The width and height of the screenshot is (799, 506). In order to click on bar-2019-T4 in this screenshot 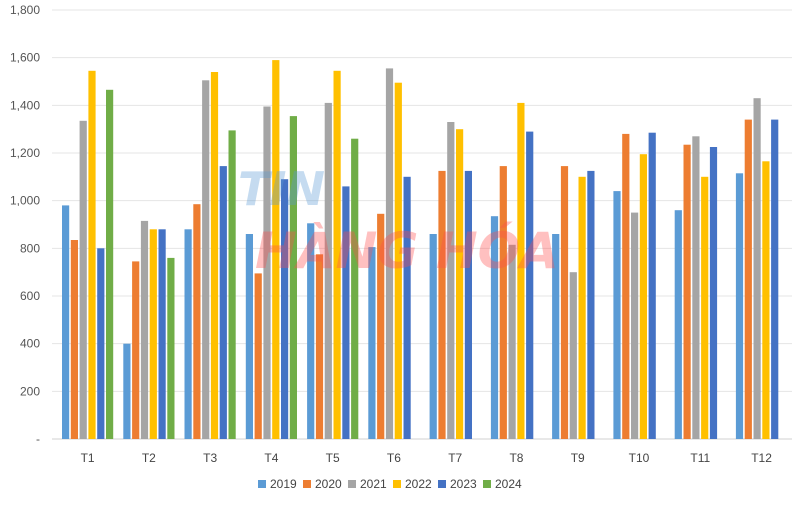, I will do `click(249, 336)`.